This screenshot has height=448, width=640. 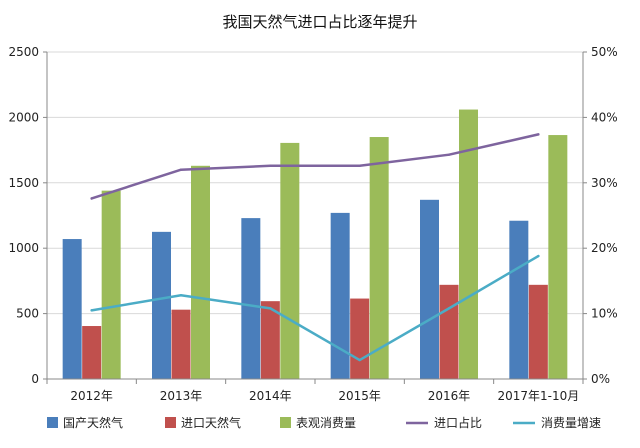 What do you see at coordinates (211, 422) in the screenshot?
I see `legend-label-进口天然气: 进口天然气` at bounding box center [211, 422].